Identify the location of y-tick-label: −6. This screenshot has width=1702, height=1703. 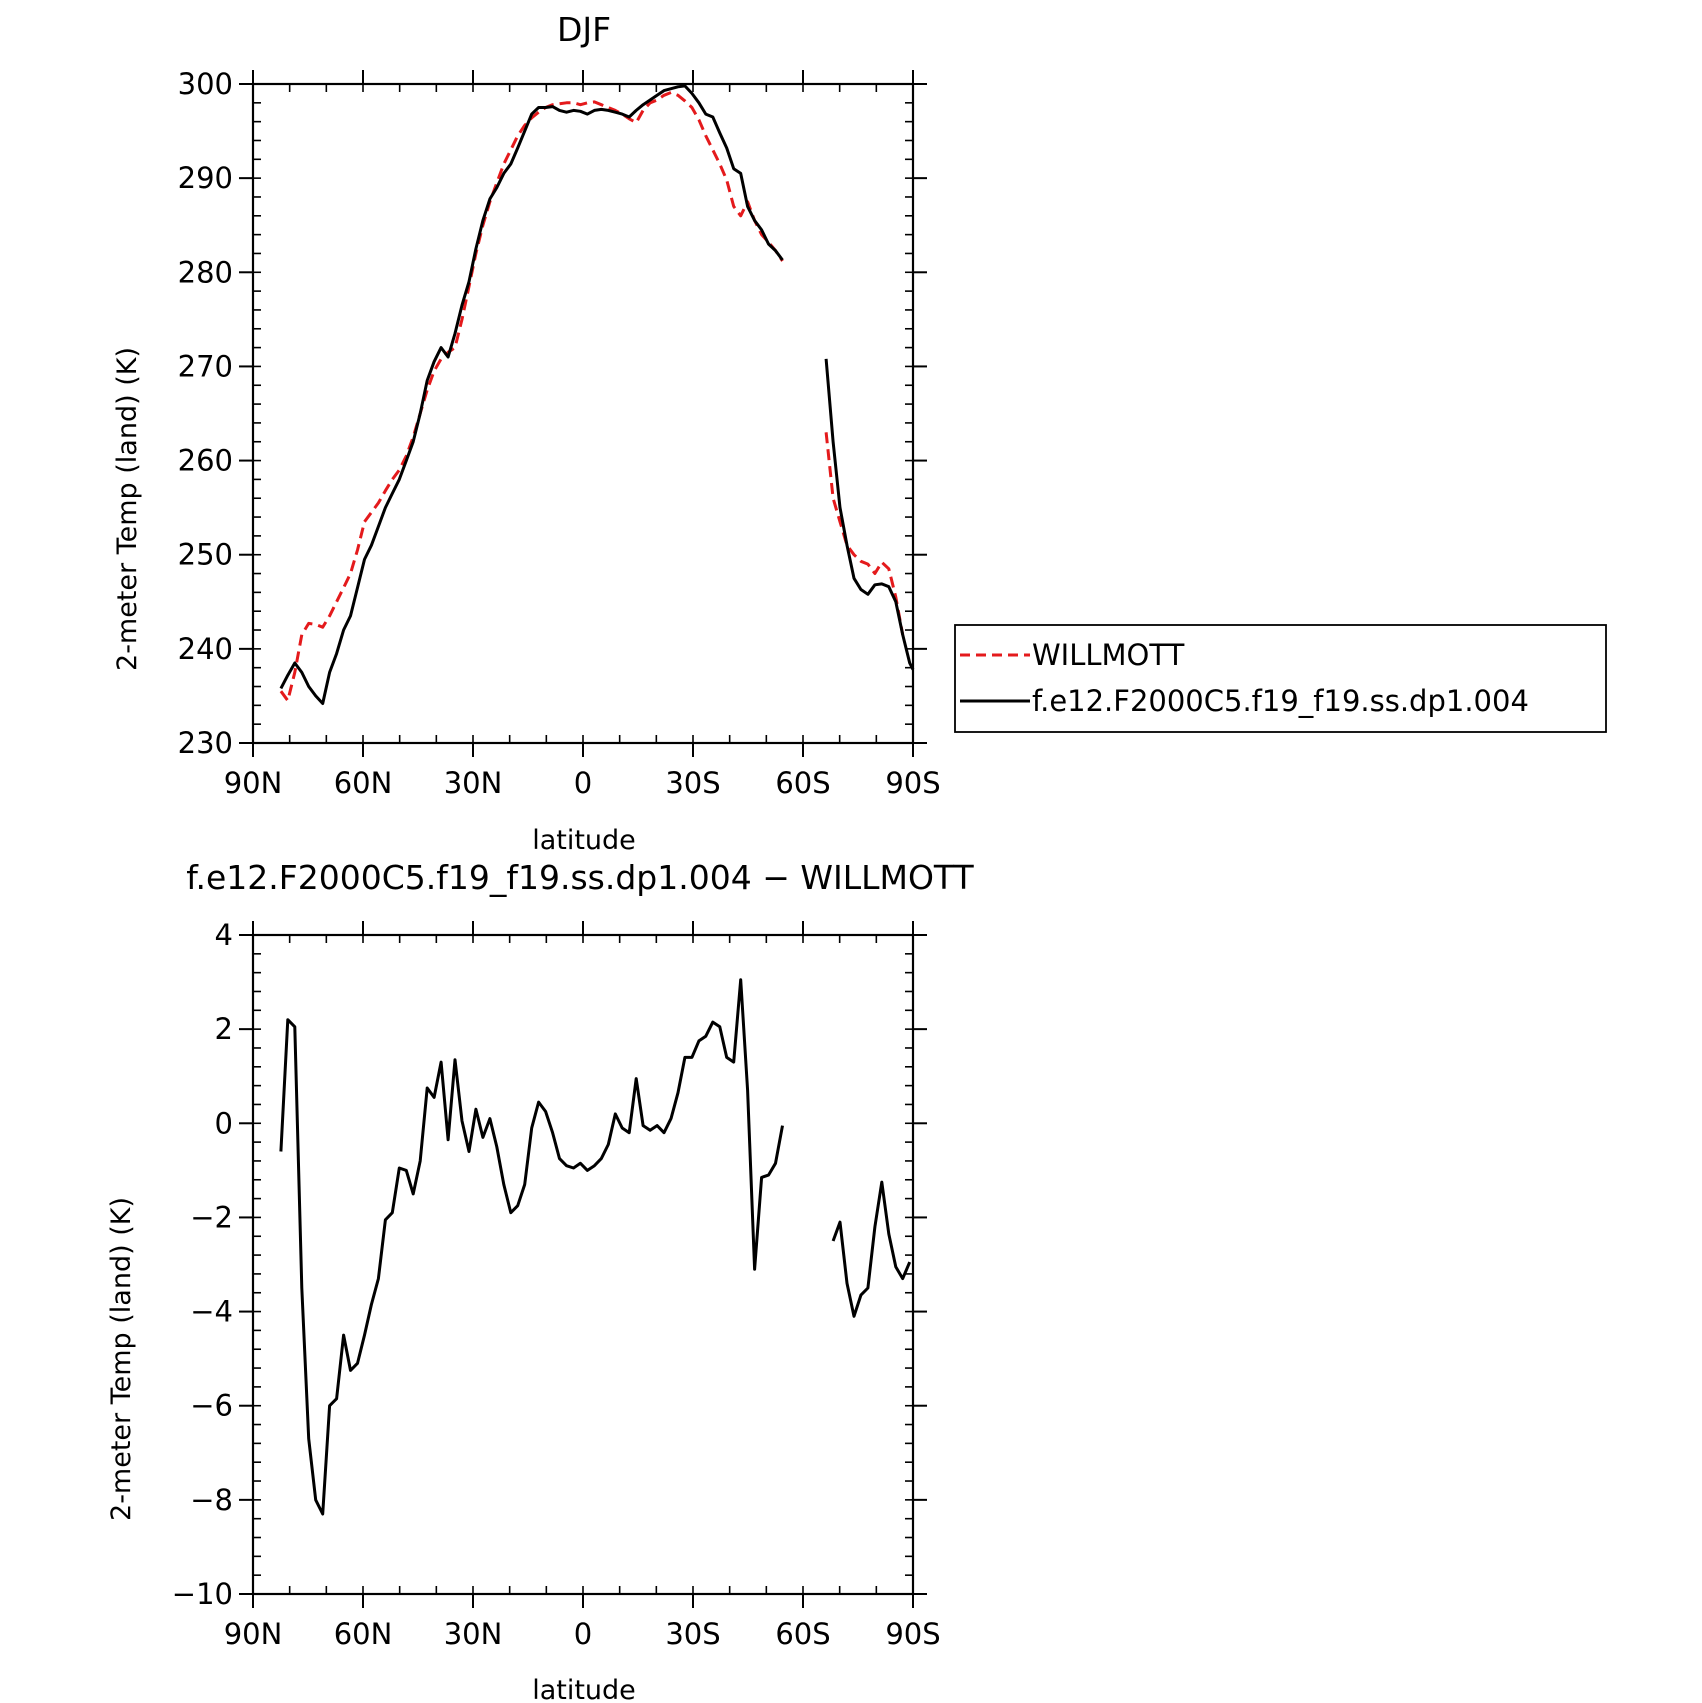
(211, 1406).